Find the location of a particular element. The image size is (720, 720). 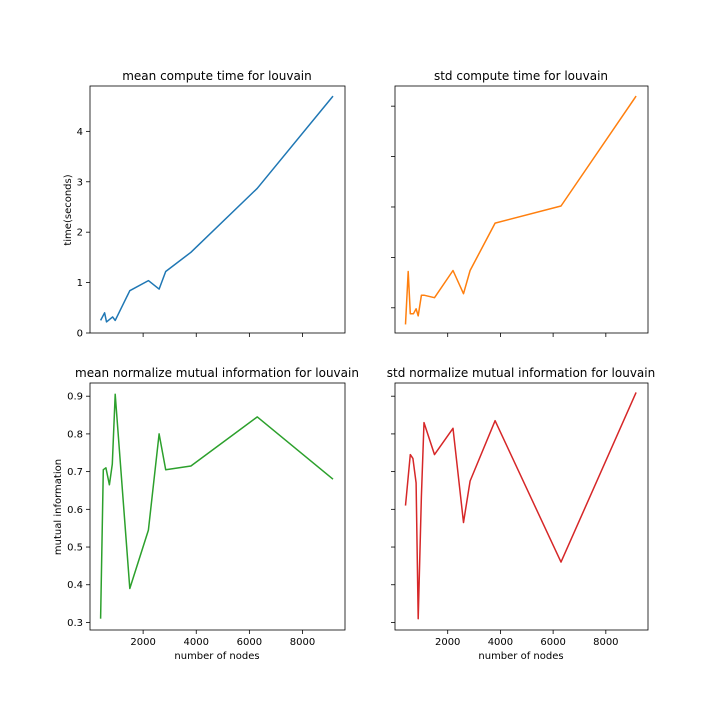

y-tick-label: 0.8 is located at coordinates (75, 434).